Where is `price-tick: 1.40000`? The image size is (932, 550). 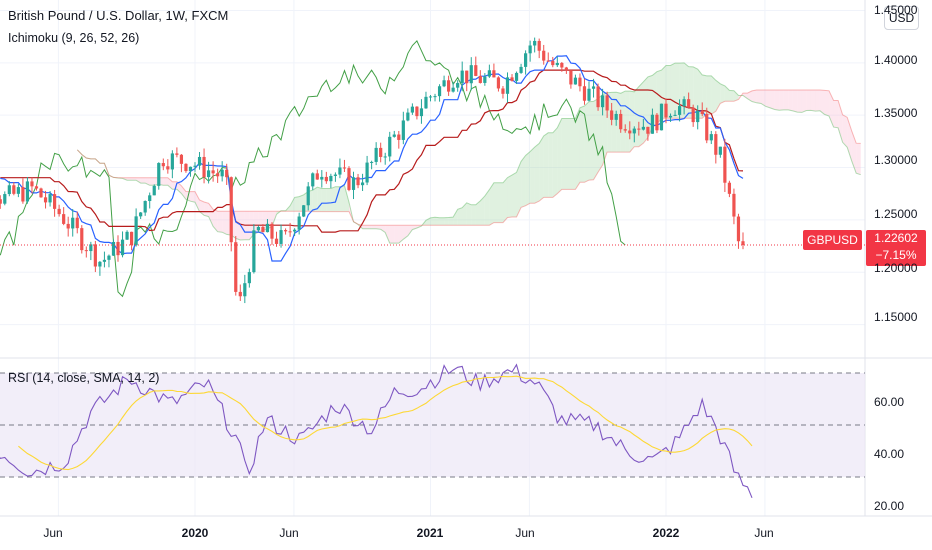 price-tick: 1.40000 is located at coordinates (896, 60).